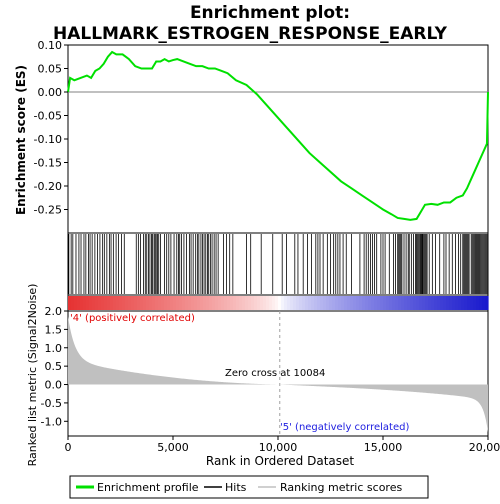 Image resolution: width=500 pixels, height=504 pixels. What do you see at coordinates (275, 373) in the screenshot?
I see `zero-cross-label: Zero cross at 10084` at bounding box center [275, 373].